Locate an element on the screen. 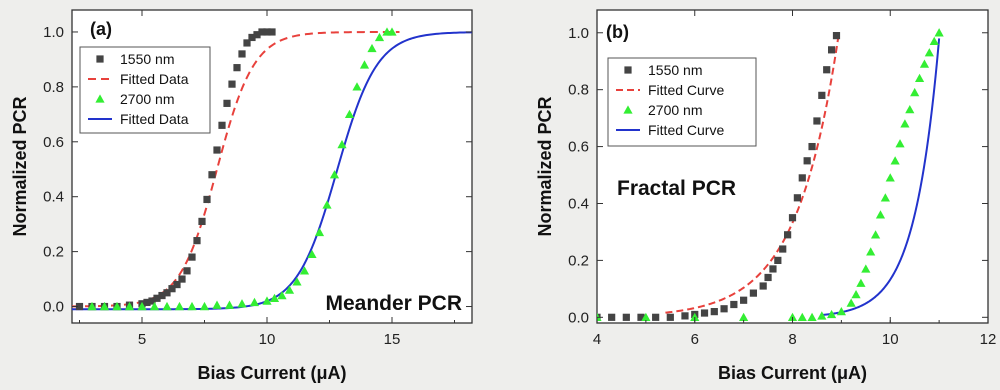  x-tick-label: 5 is located at coordinates (142, 339).